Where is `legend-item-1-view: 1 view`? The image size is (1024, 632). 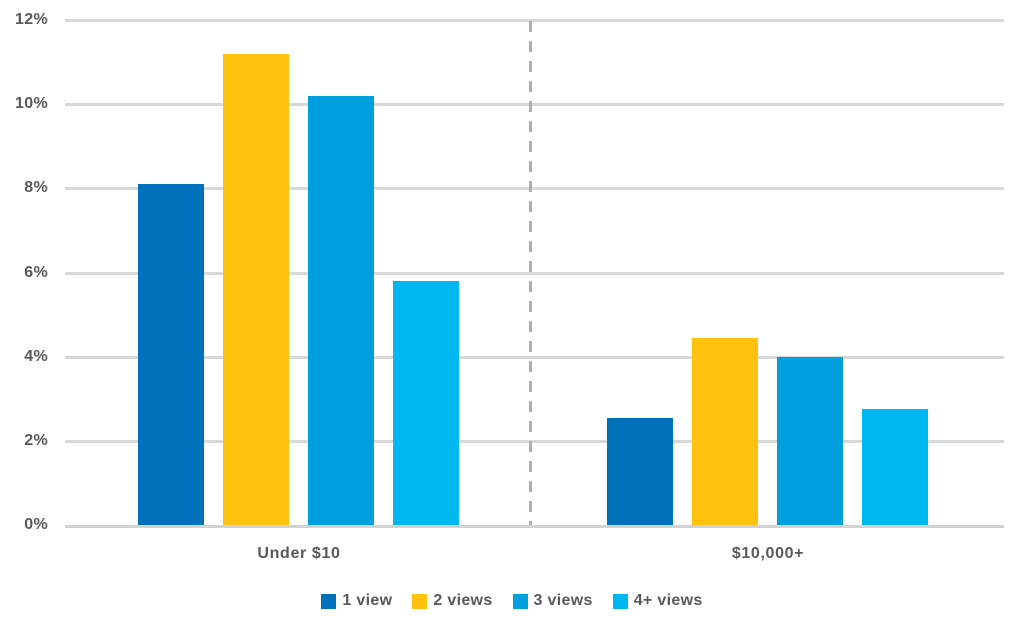
legend-item-1-view: 1 view is located at coordinates (356, 601).